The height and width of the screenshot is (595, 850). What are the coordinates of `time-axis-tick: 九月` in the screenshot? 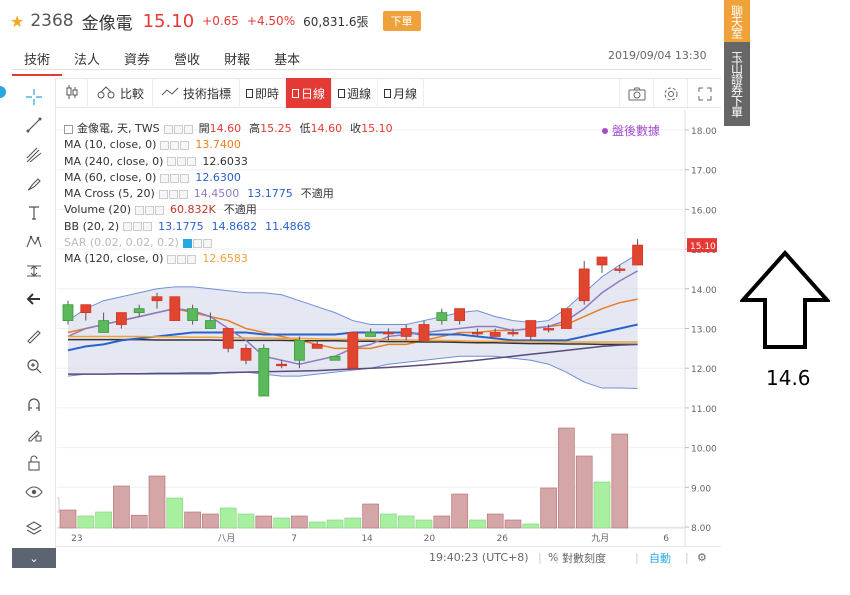 It's located at (600, 538).